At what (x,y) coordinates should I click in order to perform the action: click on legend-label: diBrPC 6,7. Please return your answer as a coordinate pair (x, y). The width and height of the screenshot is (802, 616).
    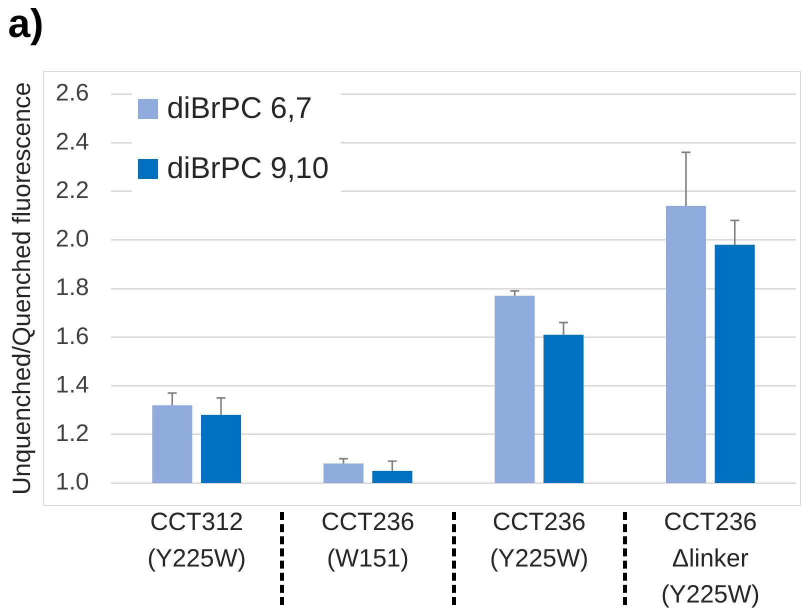
    Looking at the image, I should click on (239, 109).